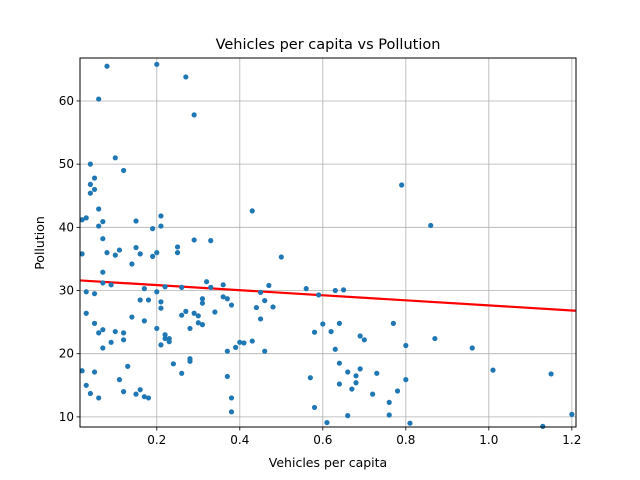  What do you see at coordinates (488, 440) in the screenshot?
I see `x-tick-label: 1.0` at bounding box center [488, 440].